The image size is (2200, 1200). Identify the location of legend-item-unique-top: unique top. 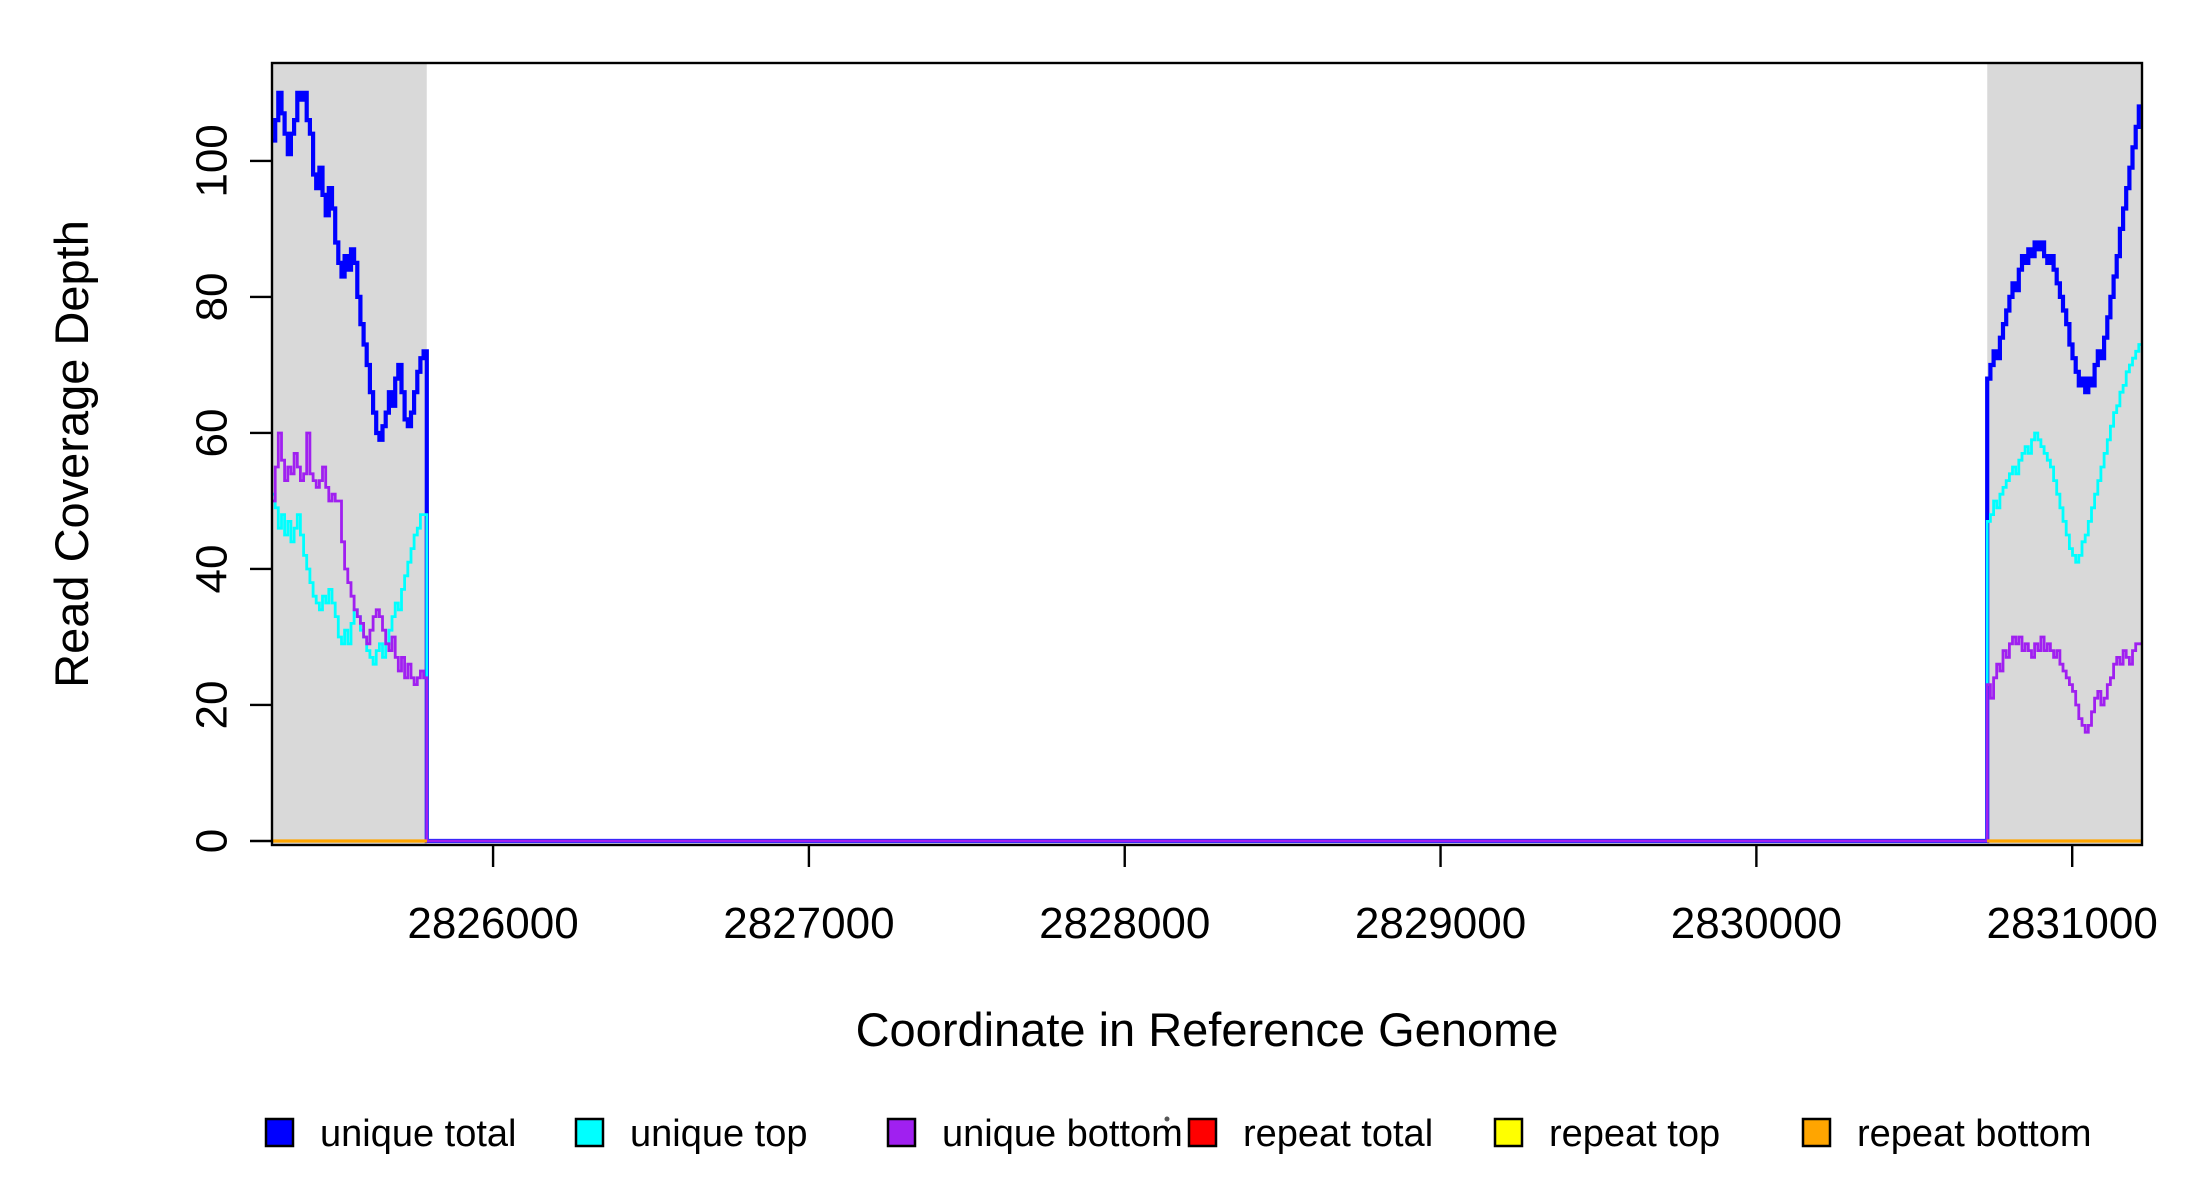
(691, 1134).